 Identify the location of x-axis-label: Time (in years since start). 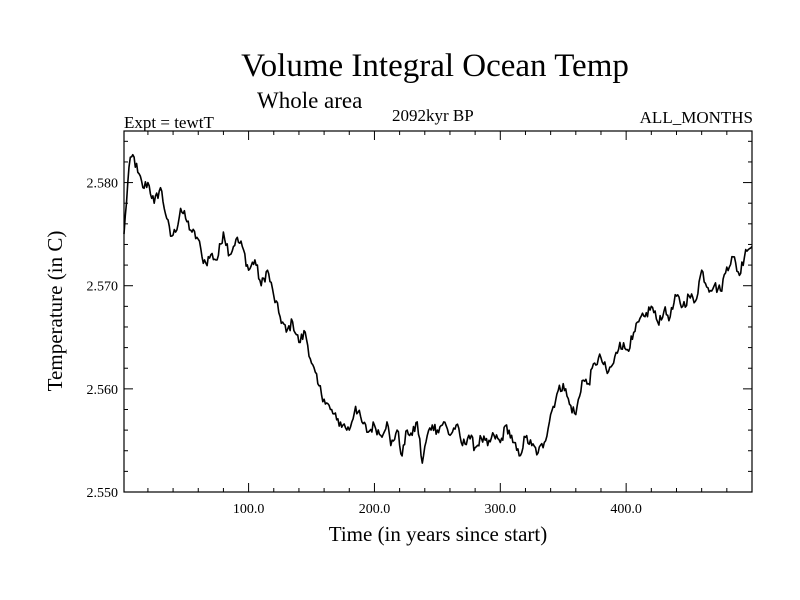
(438, 534).